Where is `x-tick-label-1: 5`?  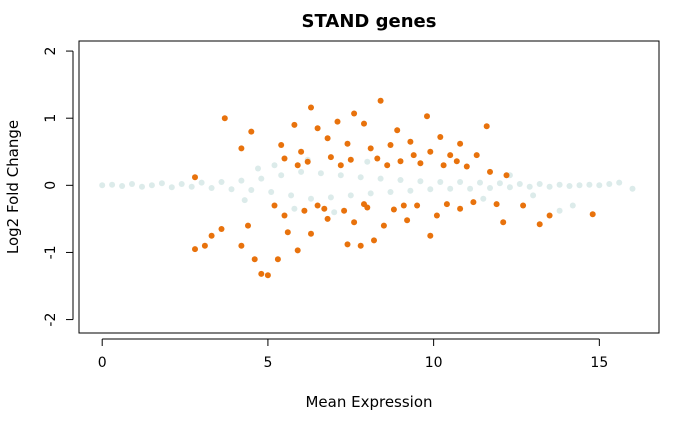 x-tick-label-1: 5 is located at coordinates (267, 363).